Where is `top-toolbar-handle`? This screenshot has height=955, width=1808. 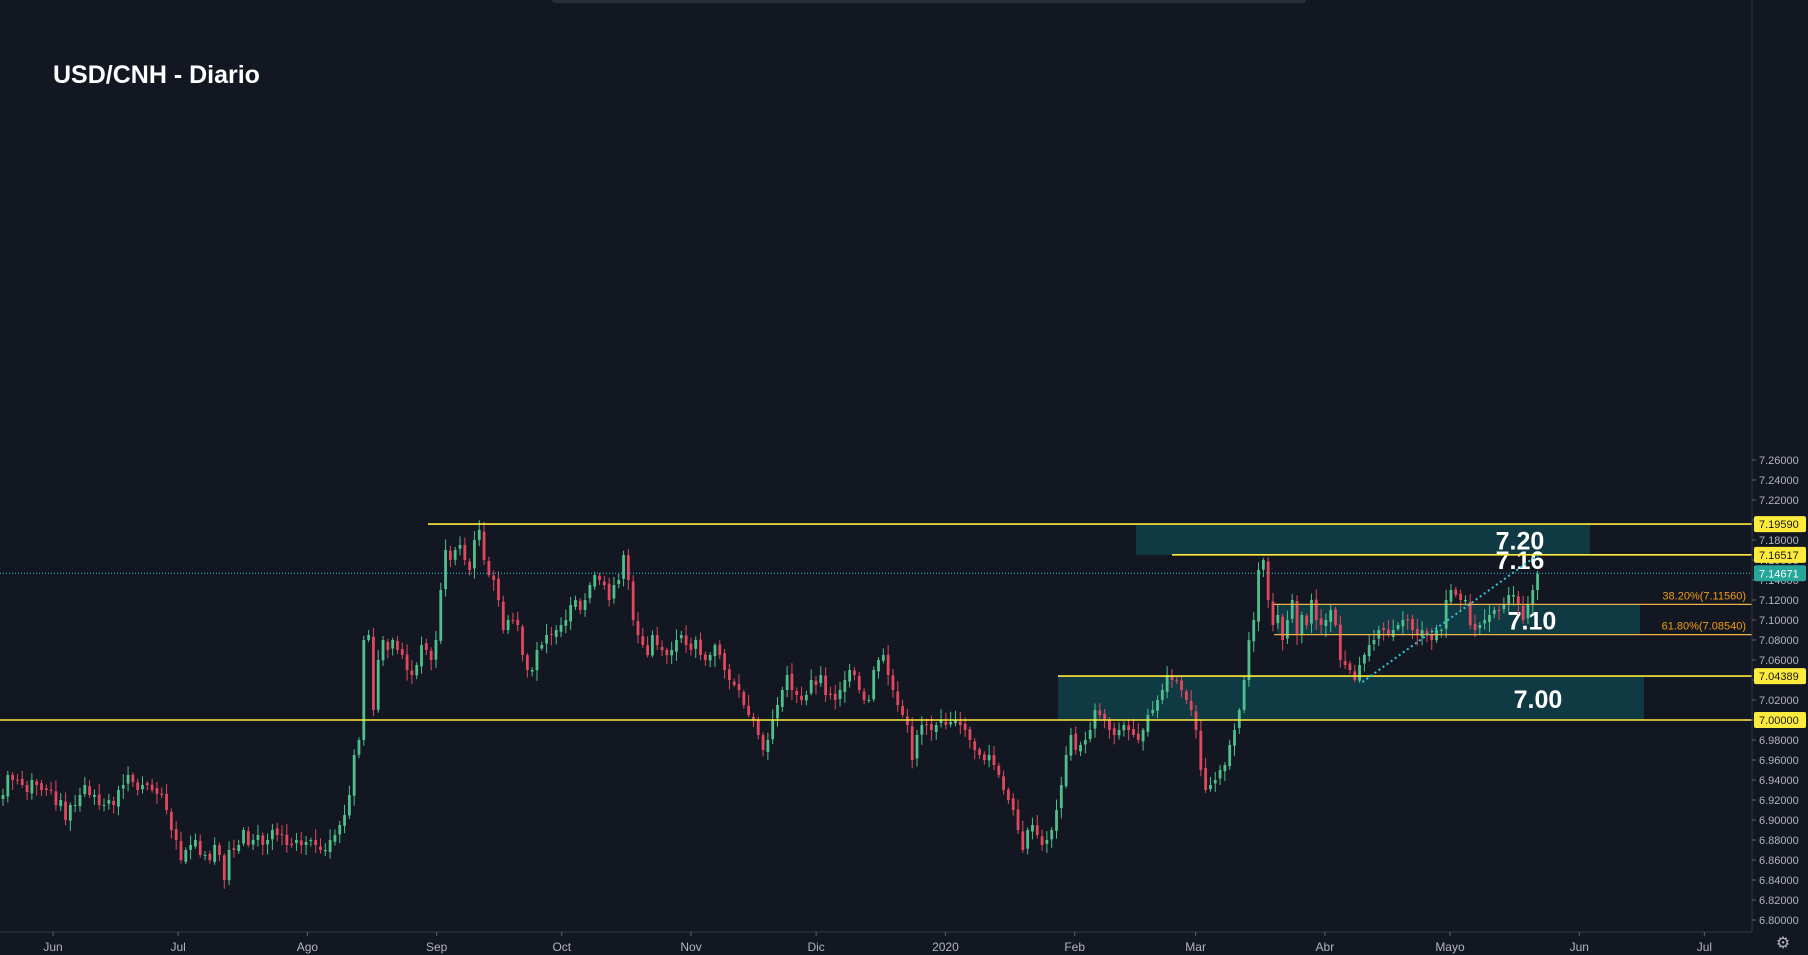
top-toolbar-handle is located at coordinates (929, 1).